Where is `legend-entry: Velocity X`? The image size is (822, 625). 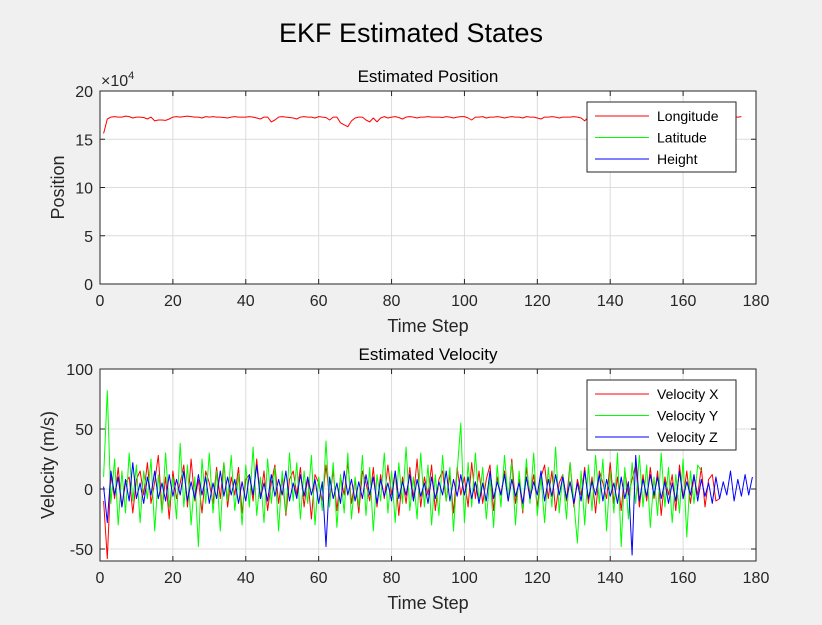 legend-entry: Velocity X is located at coordinates (688, 394).